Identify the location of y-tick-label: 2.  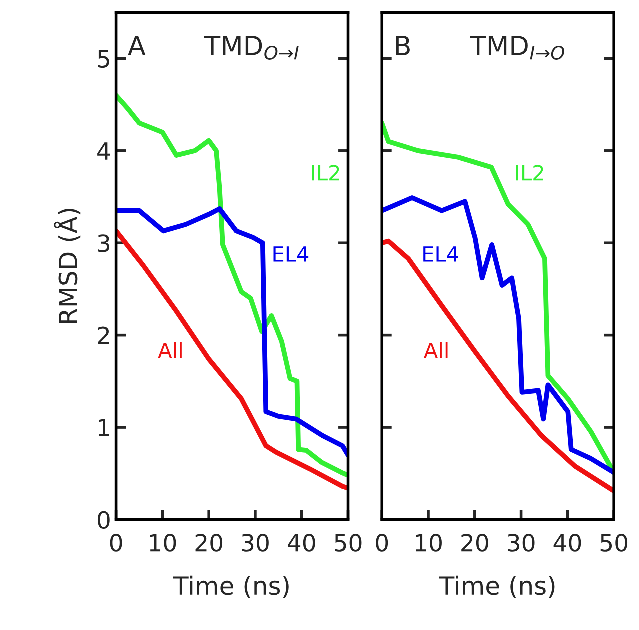
(104, 335).